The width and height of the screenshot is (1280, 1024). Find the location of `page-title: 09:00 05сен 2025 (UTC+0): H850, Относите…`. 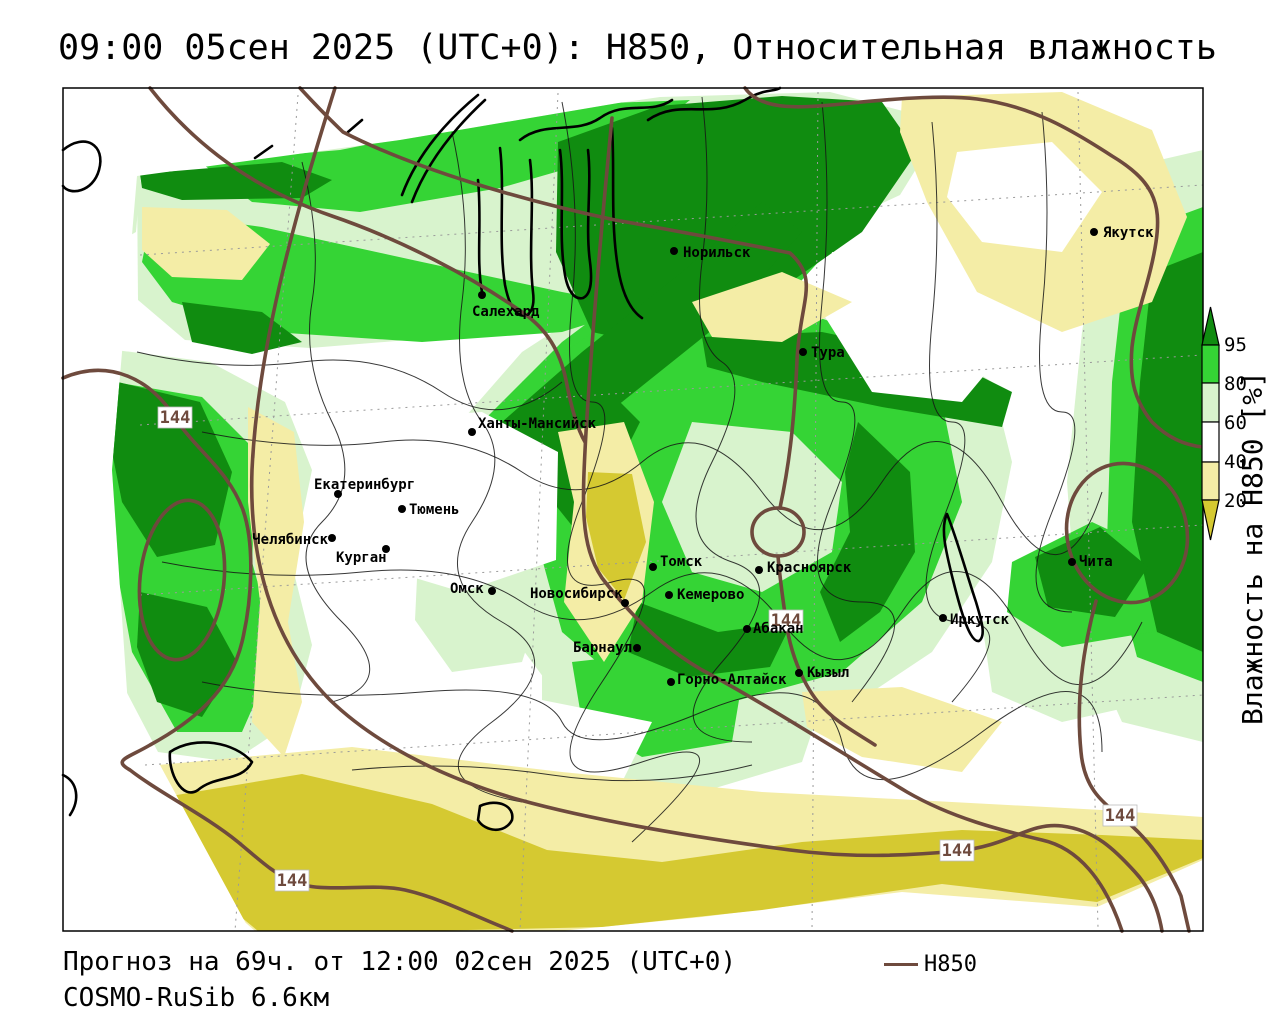

page-title: 09:00 05сен 2025 (UTC+0): H850, Относите… is located at coordinates (637, 48).